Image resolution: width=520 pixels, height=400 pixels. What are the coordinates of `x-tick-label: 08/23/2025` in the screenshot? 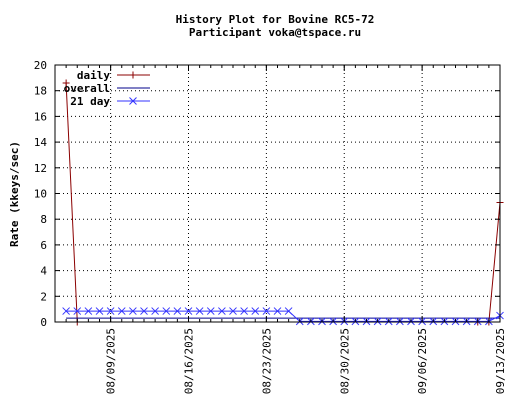 It's located at (266, 361).